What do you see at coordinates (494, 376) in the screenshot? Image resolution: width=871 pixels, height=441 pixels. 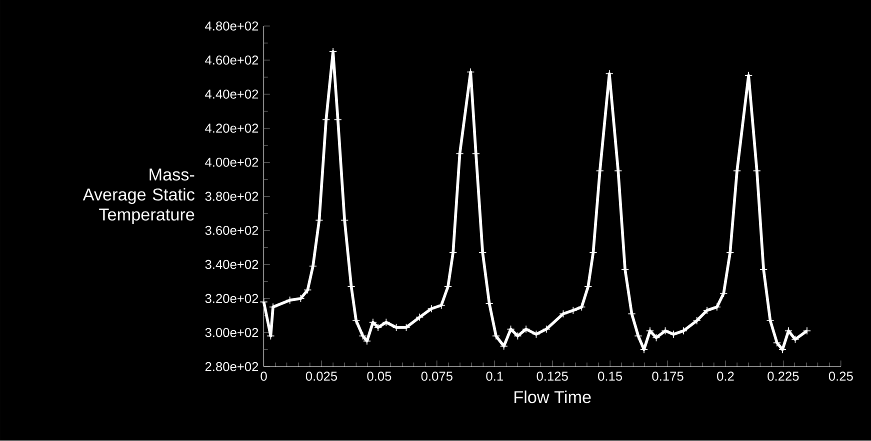 I see `x-tick-label: 0.1` at bounding box center [494, 376].